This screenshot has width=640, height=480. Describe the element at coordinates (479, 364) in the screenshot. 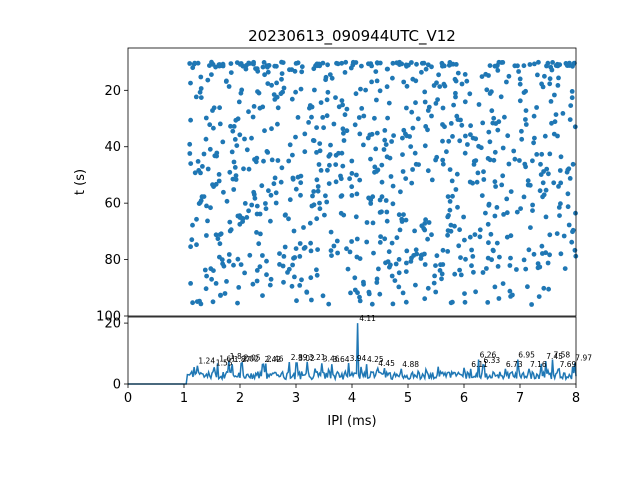

I see `peak-label: 6.11` at that location.